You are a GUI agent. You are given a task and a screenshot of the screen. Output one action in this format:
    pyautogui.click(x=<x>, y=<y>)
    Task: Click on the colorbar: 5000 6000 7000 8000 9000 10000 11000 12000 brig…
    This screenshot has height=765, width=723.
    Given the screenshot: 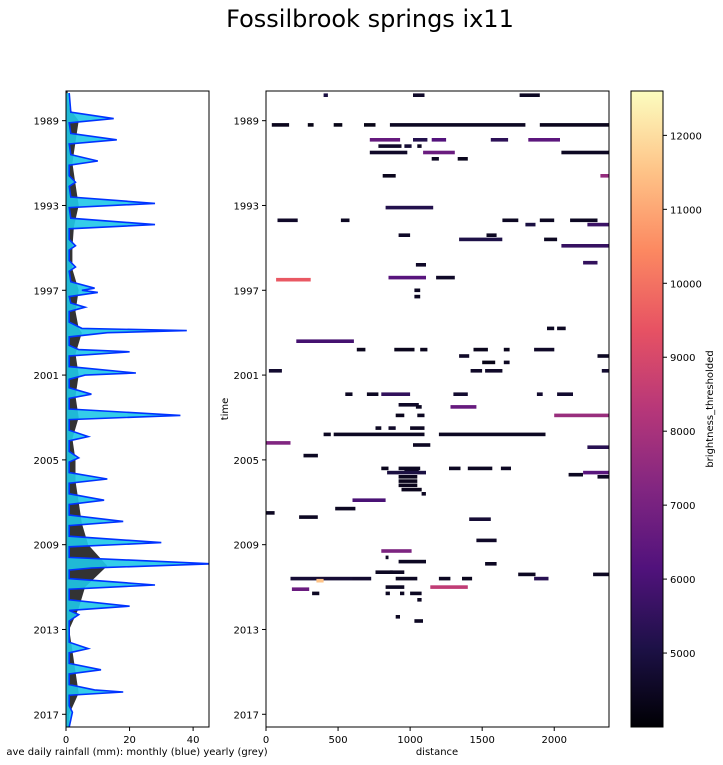 What is the action you would take?
    pyautogui.click(x=673, y=409)
    